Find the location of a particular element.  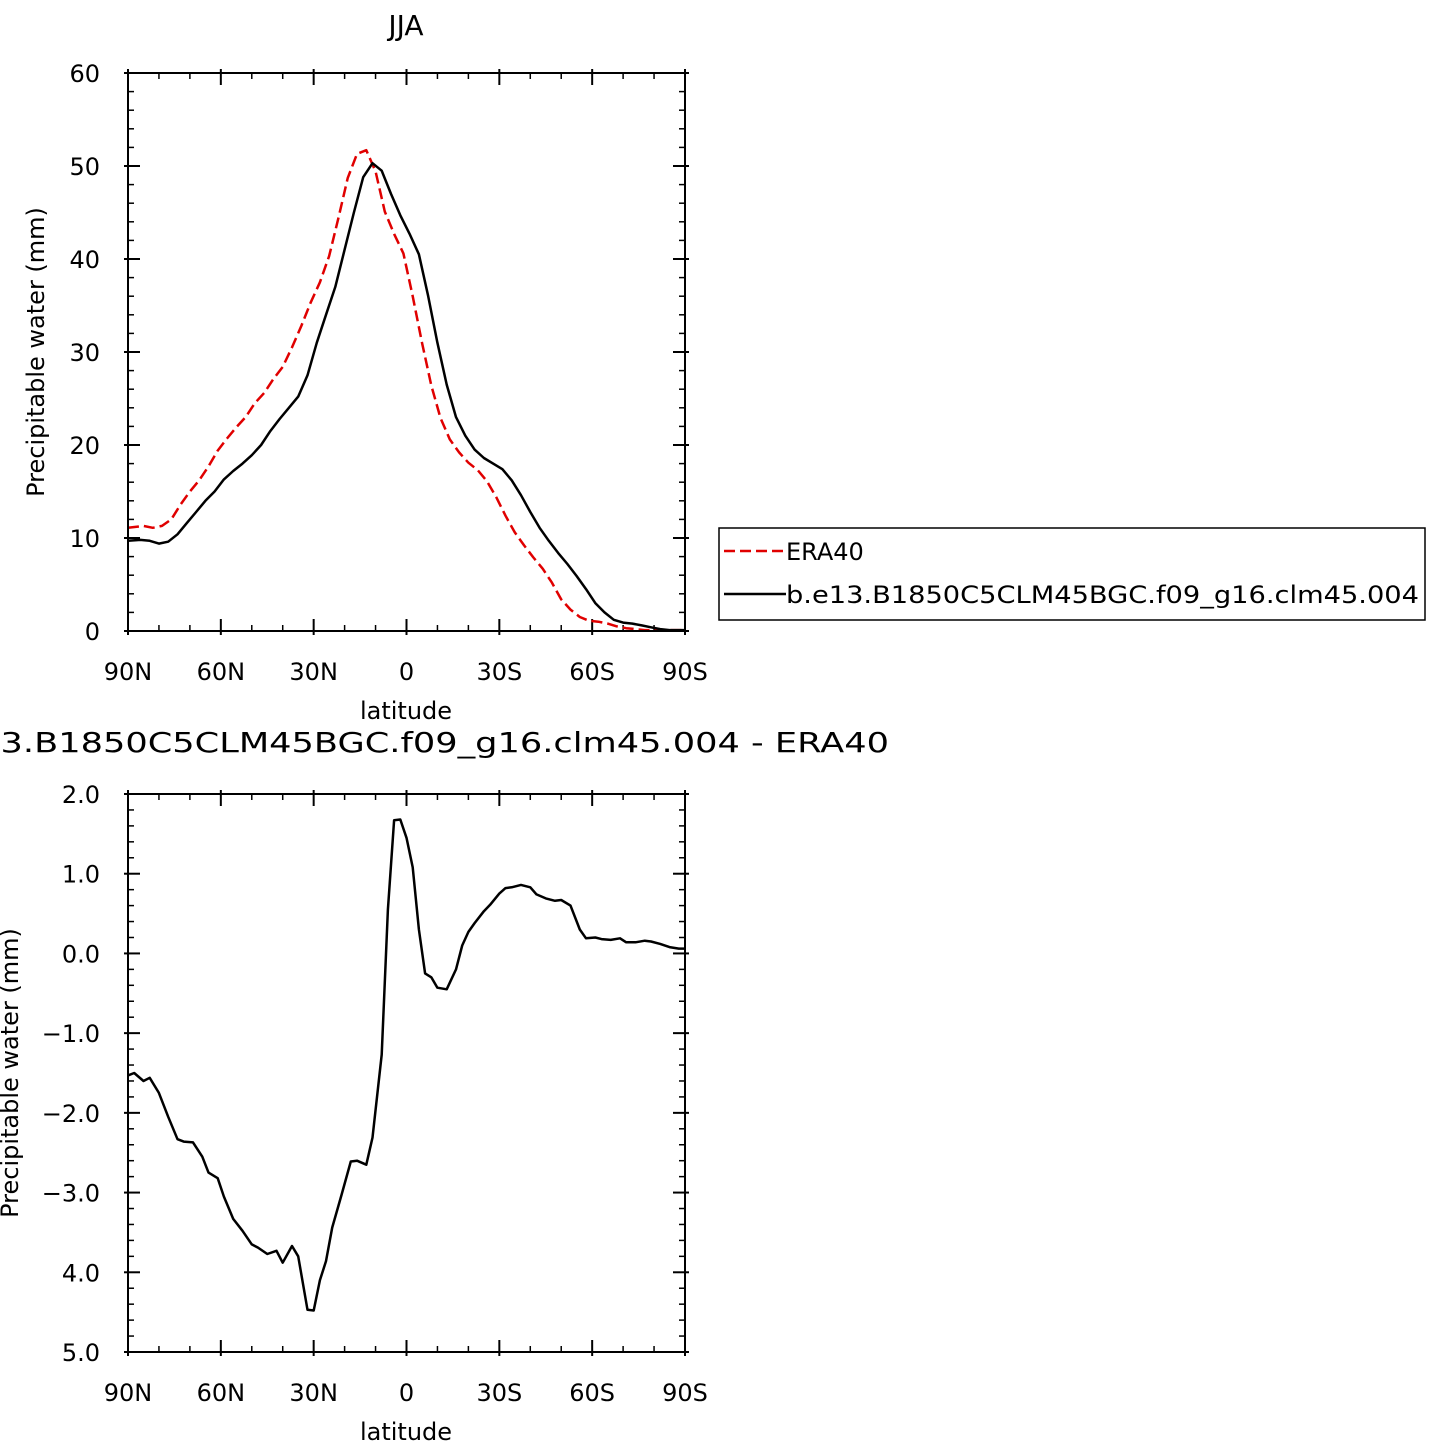

y-tick-label: 50 is located at coordinates (84, 167).